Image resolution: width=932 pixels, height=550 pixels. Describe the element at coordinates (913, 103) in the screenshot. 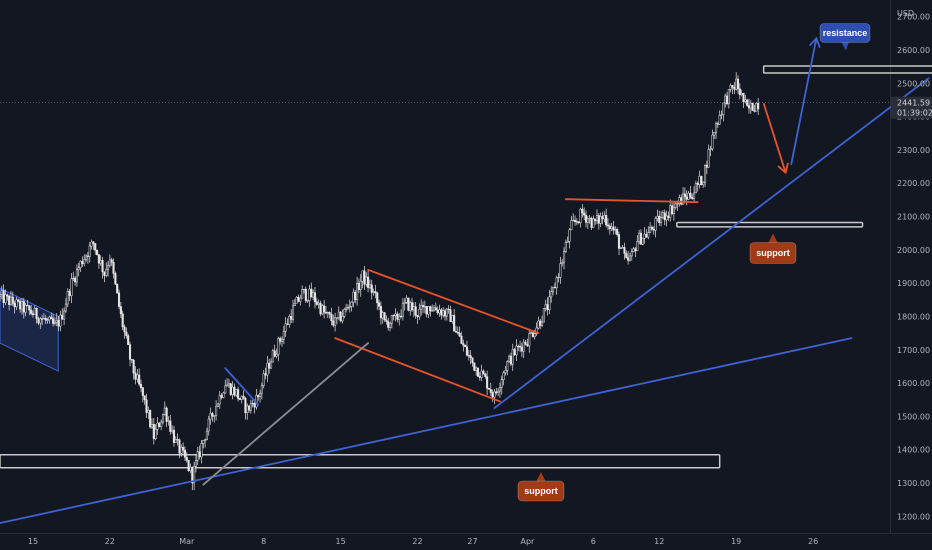

I see `last-price-value: 2441.59` at that location.